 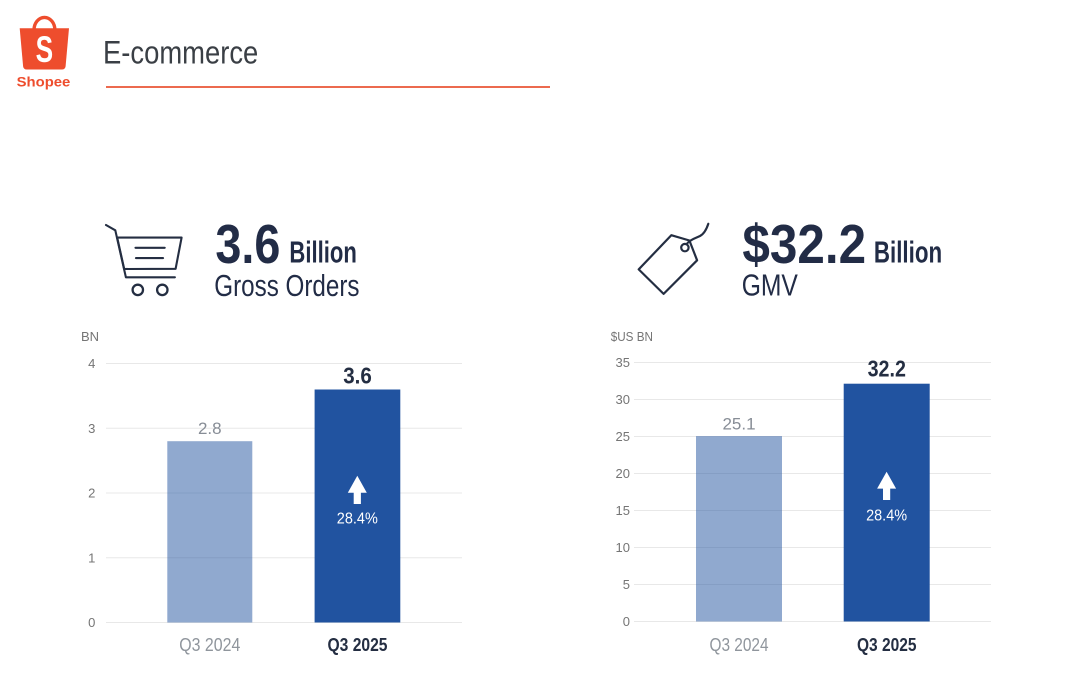 What do you see at coordinates (91, 363) in the screenshot?
I see `svg-text: 4` at bounding box center [91, 363].